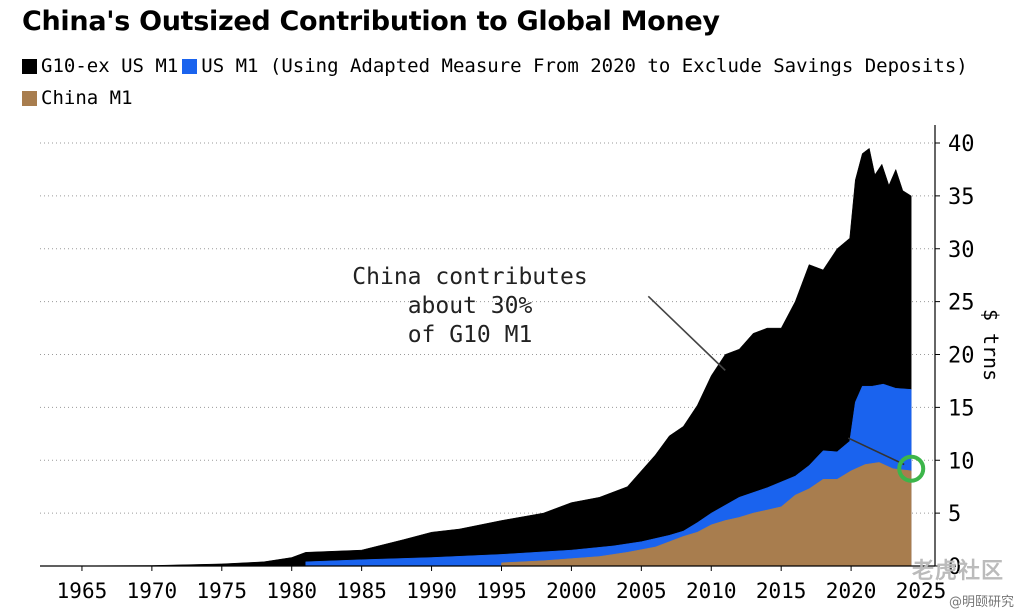 The height and width of the screenshot is (613, 1024). What do you see at coordinates (961, 461) in the screenshot?
I see `y-tick-label-10: 10` at bounding box center [961, 461].